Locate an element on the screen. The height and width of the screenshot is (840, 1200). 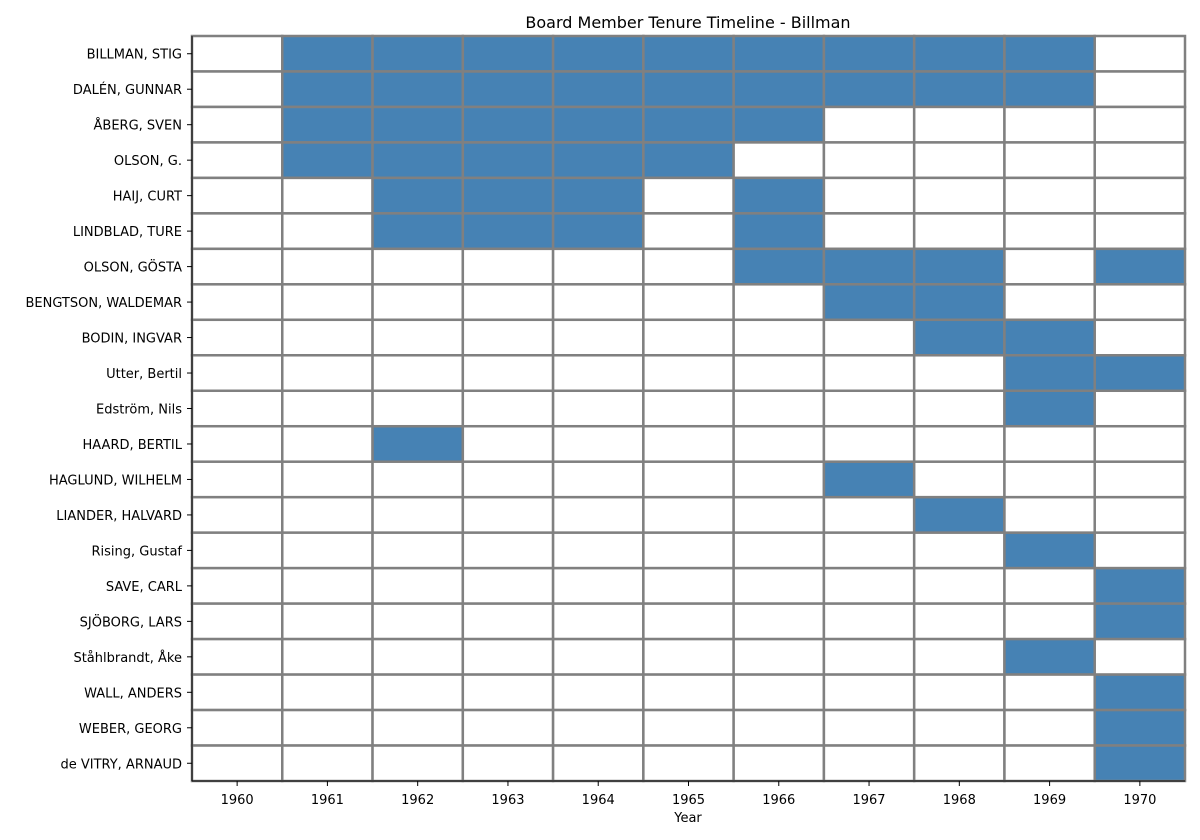
y-tick-label: HAIJ, CURT is located at coordinates (147, 197).